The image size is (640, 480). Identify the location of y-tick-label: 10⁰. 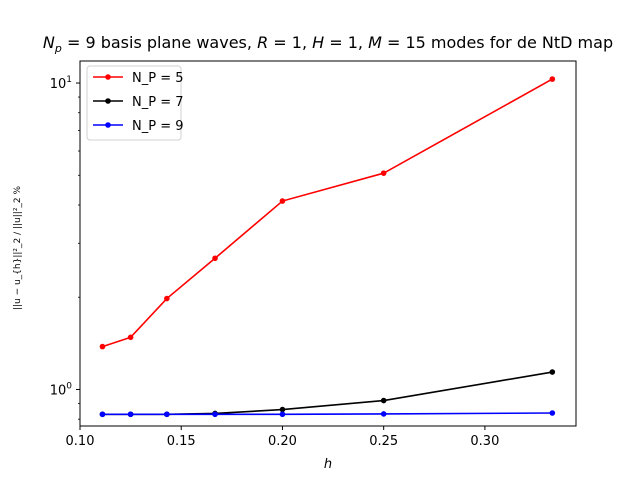
(61, 389).